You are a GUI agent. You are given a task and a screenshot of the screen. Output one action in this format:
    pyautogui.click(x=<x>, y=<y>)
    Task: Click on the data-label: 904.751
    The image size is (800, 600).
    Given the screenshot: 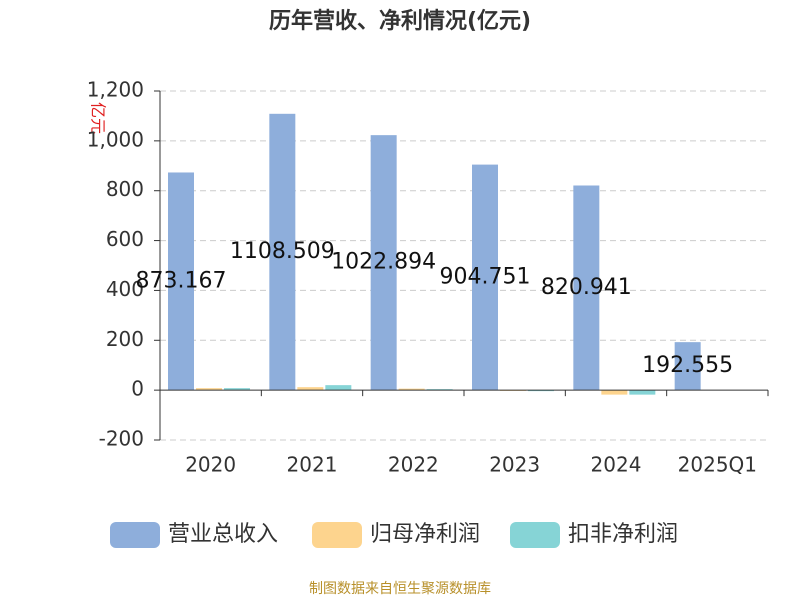 What is the action you would take?
    pyautogui.click(x=485, y=276)
    